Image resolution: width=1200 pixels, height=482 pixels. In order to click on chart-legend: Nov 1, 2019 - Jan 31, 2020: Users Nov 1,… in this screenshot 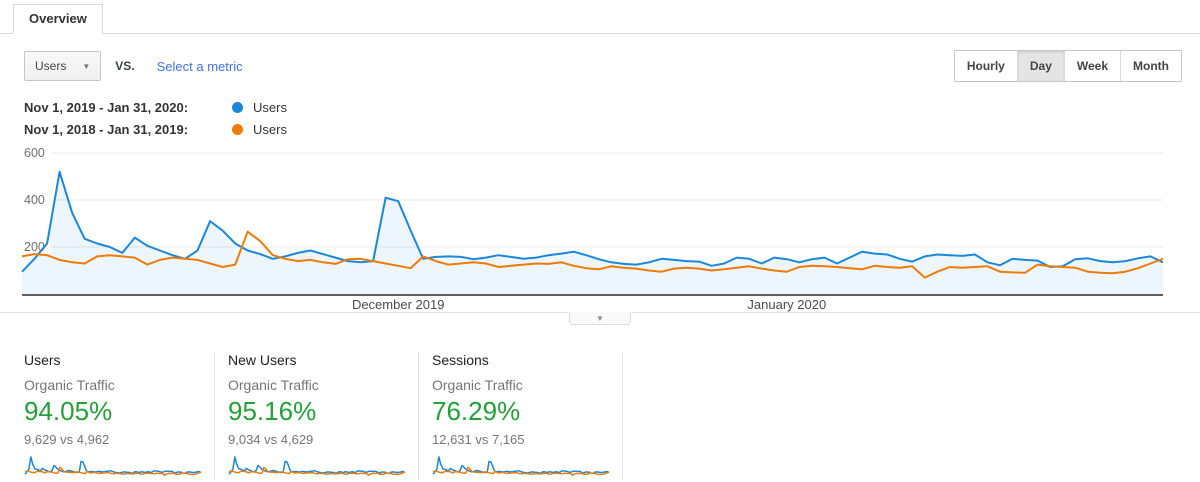, I will do `click(612, 118)`.